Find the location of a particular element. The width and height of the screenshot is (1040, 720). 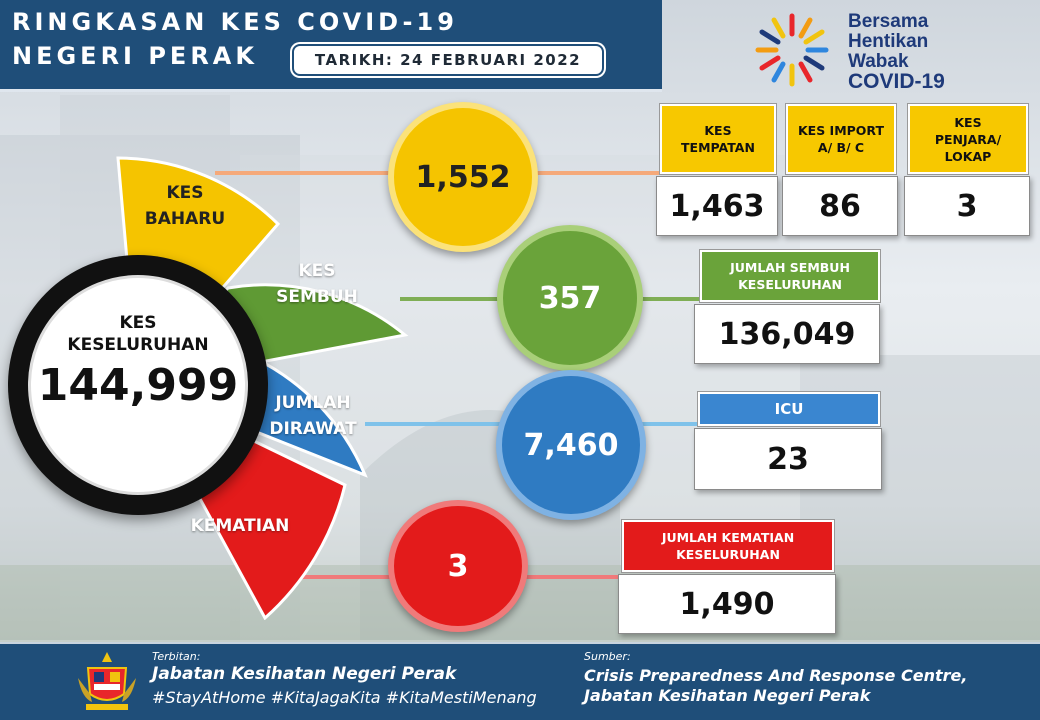

icu-header: ICU is located at coordinates (789, 409).